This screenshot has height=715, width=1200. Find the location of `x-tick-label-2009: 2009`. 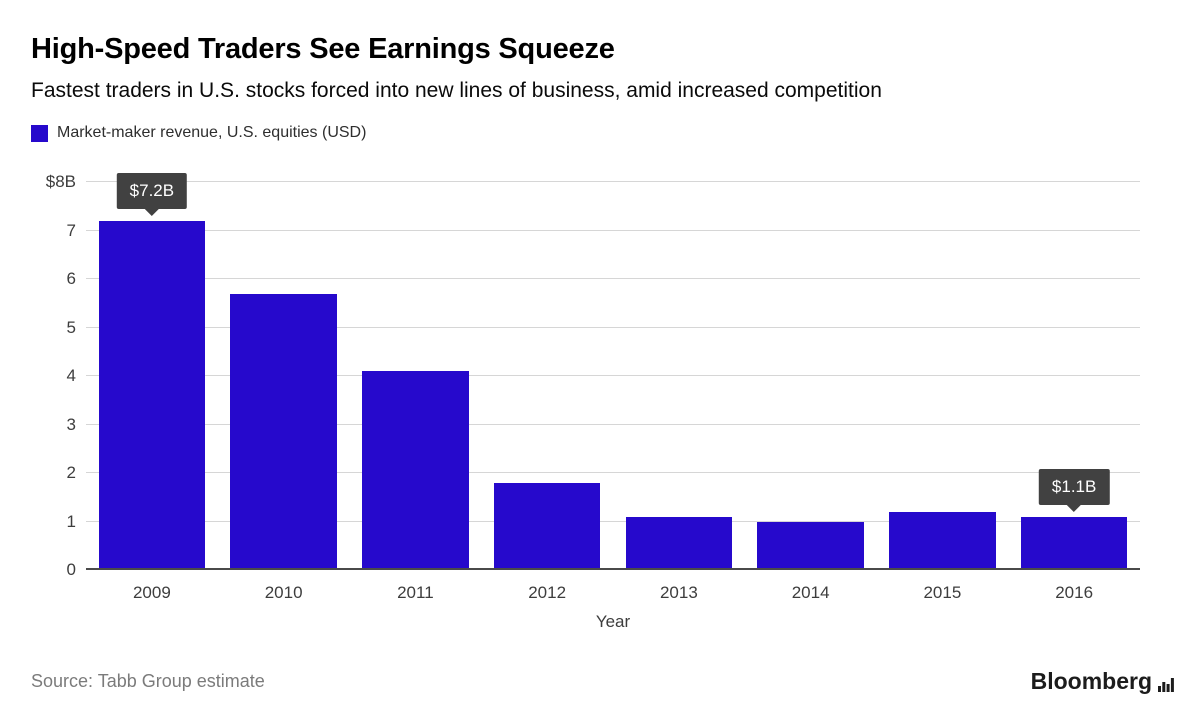

x-tick-label-2009: 2009 is located at coordinates (151, 592).